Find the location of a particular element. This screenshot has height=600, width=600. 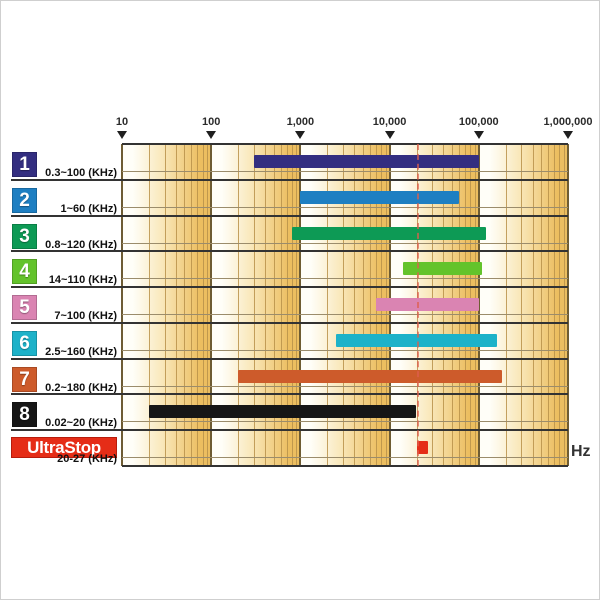

grid-top-edge is located at coordinates (345, 144).